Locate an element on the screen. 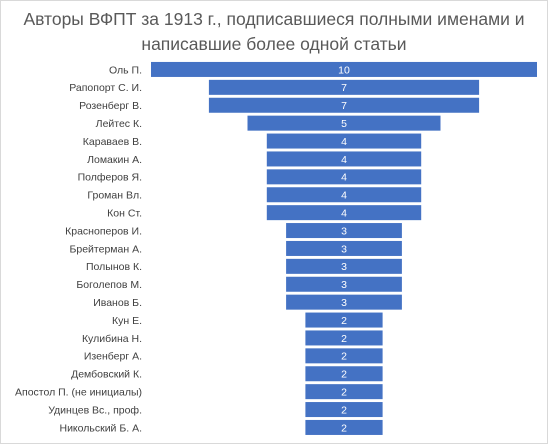 This screenshot has height=444, width=548. category-label: Оль П. is located at coordinates (125, 70).